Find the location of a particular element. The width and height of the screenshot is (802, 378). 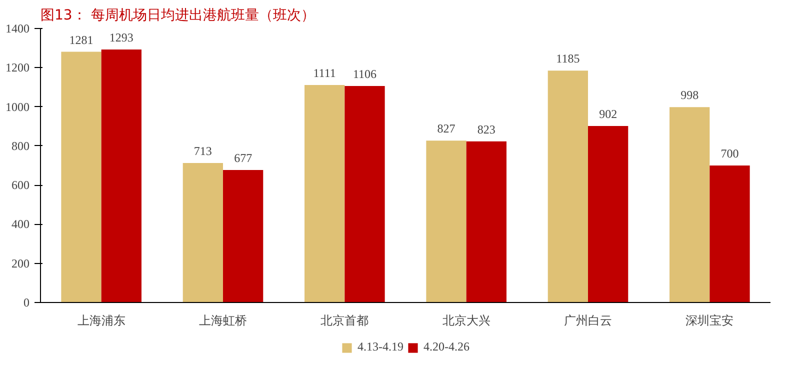

data-label: 902 is located at coordinates (608, 113).